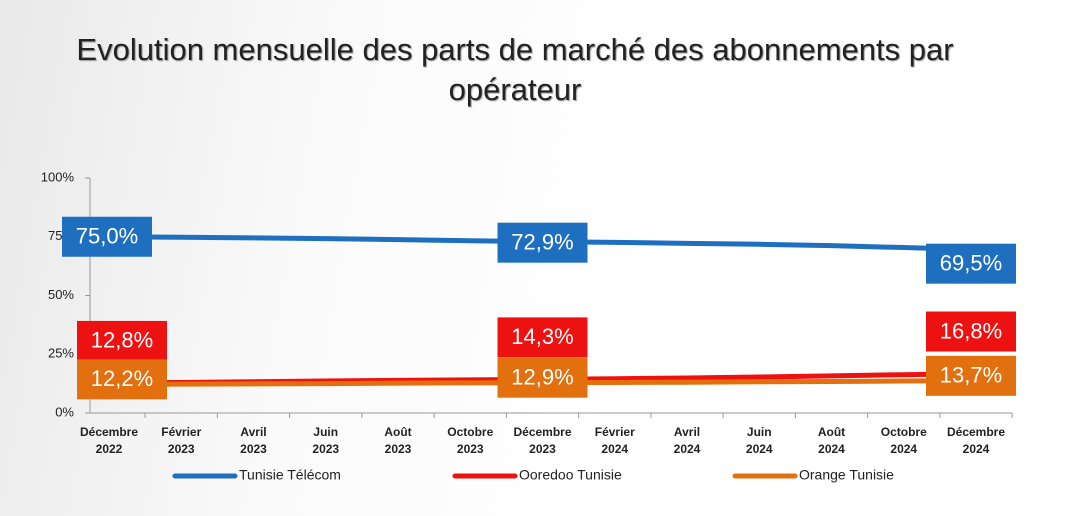 The width and height of the screenshot is (1072, 516). I want to click on data-label: 12,8%, so click(122, 340).